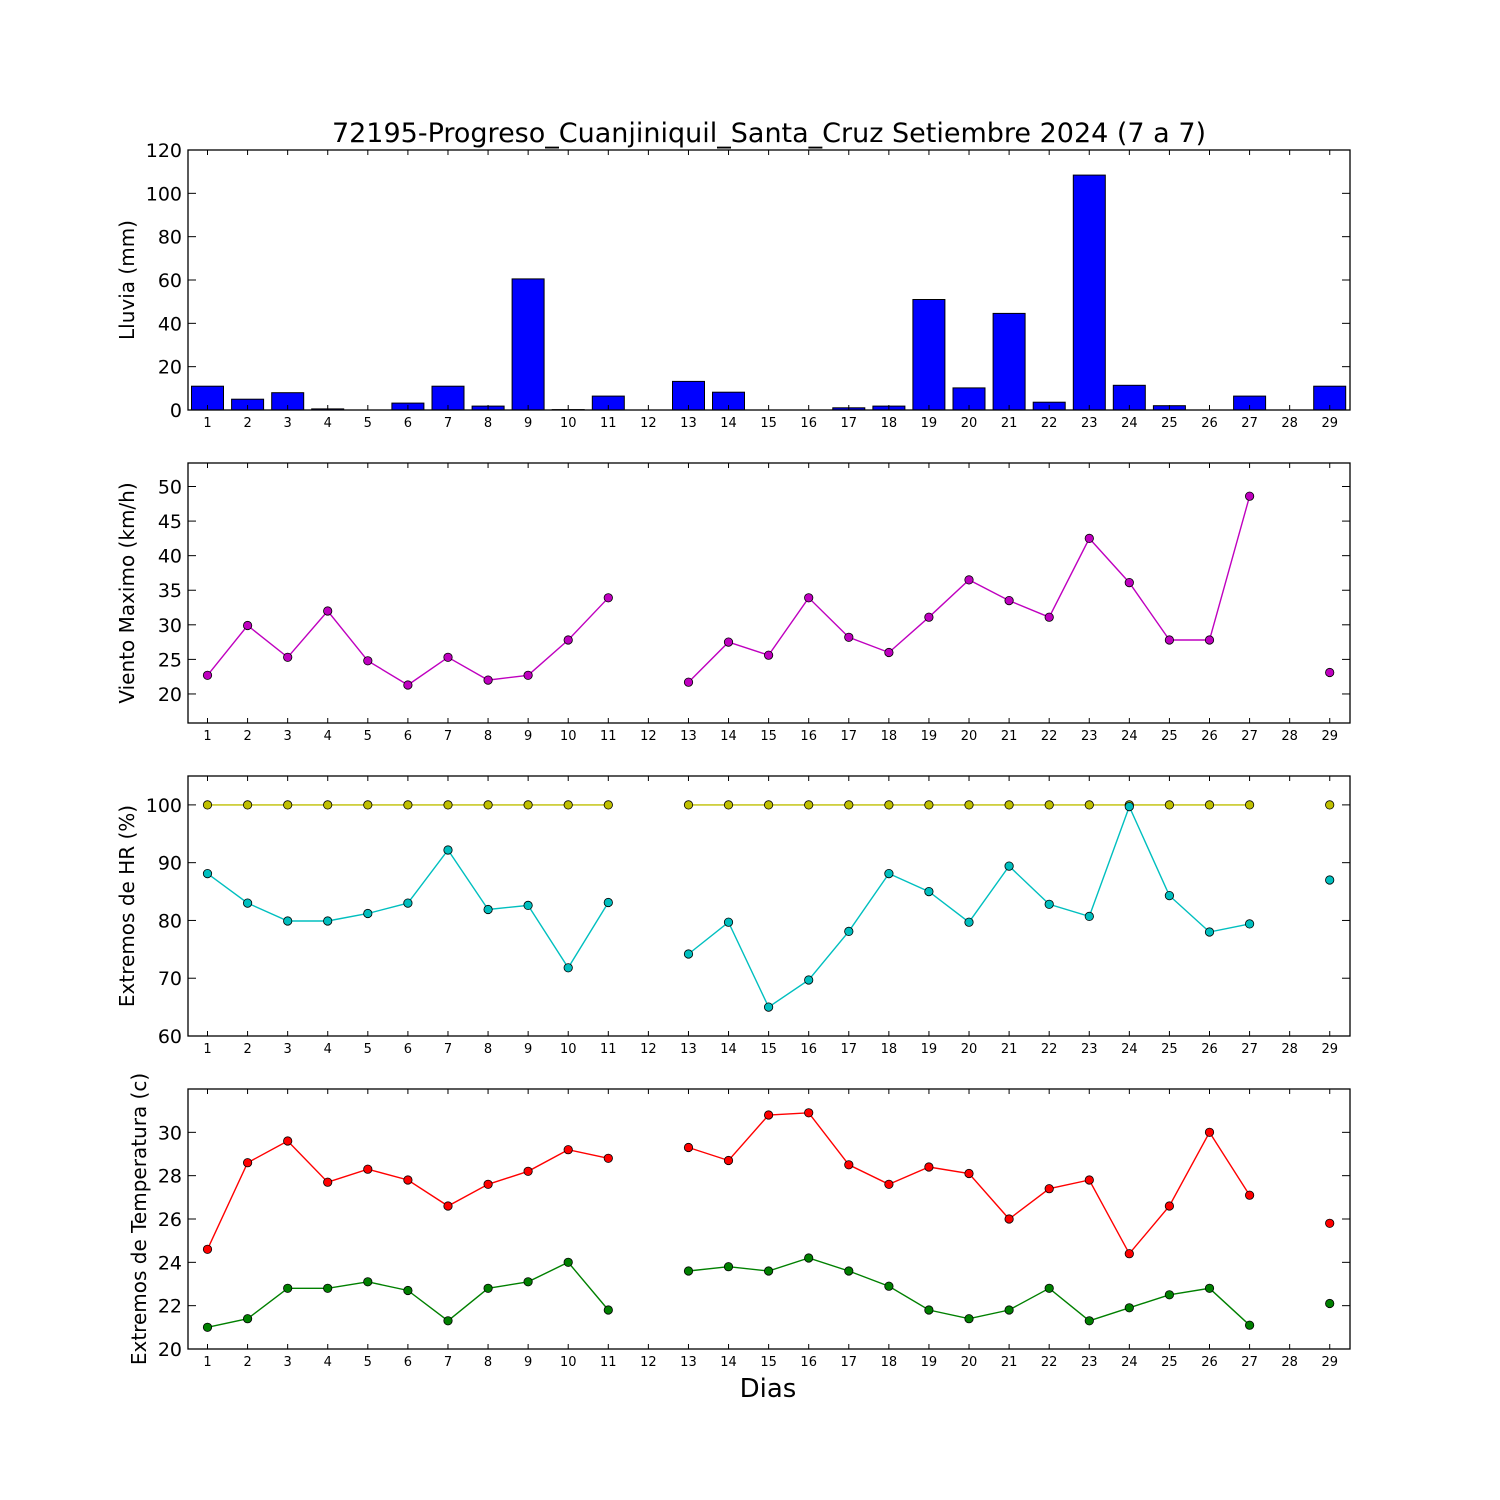 The image size is (1500, 1500). I want to click on x-tick-label: 19, so click(929, 423).